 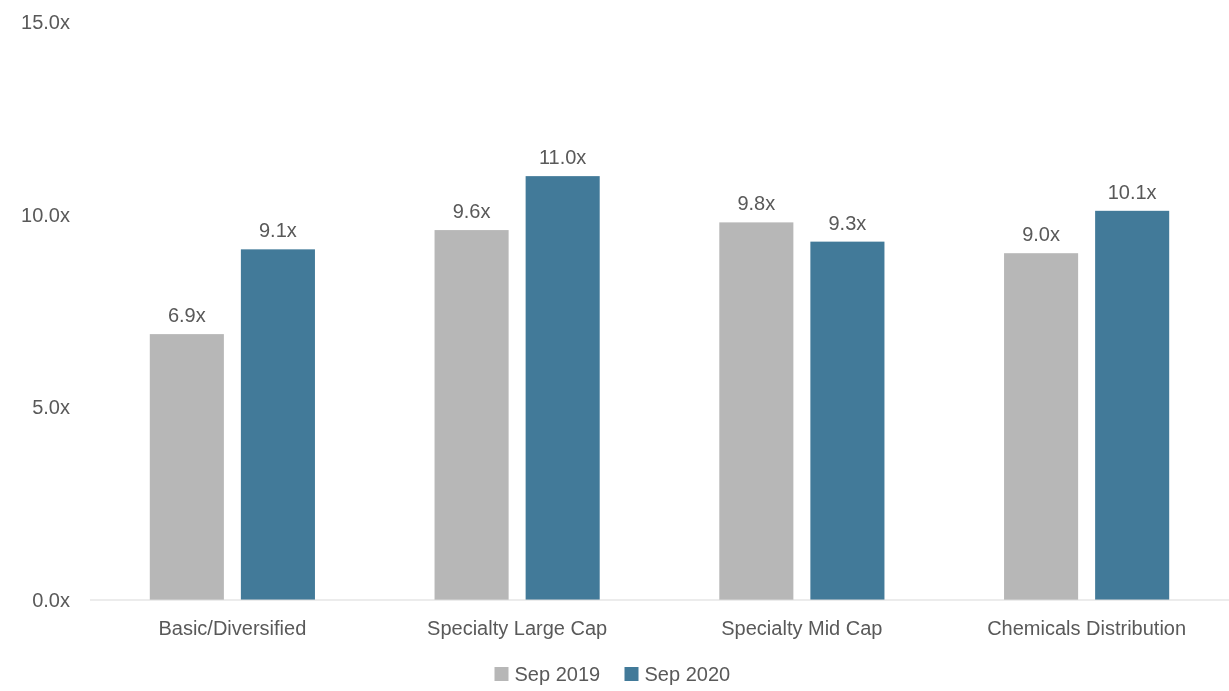 What do you see at coordinates (562, 157) in the screenshot?
I see `data-label: 11.0x` at bounding box center [562, 157].